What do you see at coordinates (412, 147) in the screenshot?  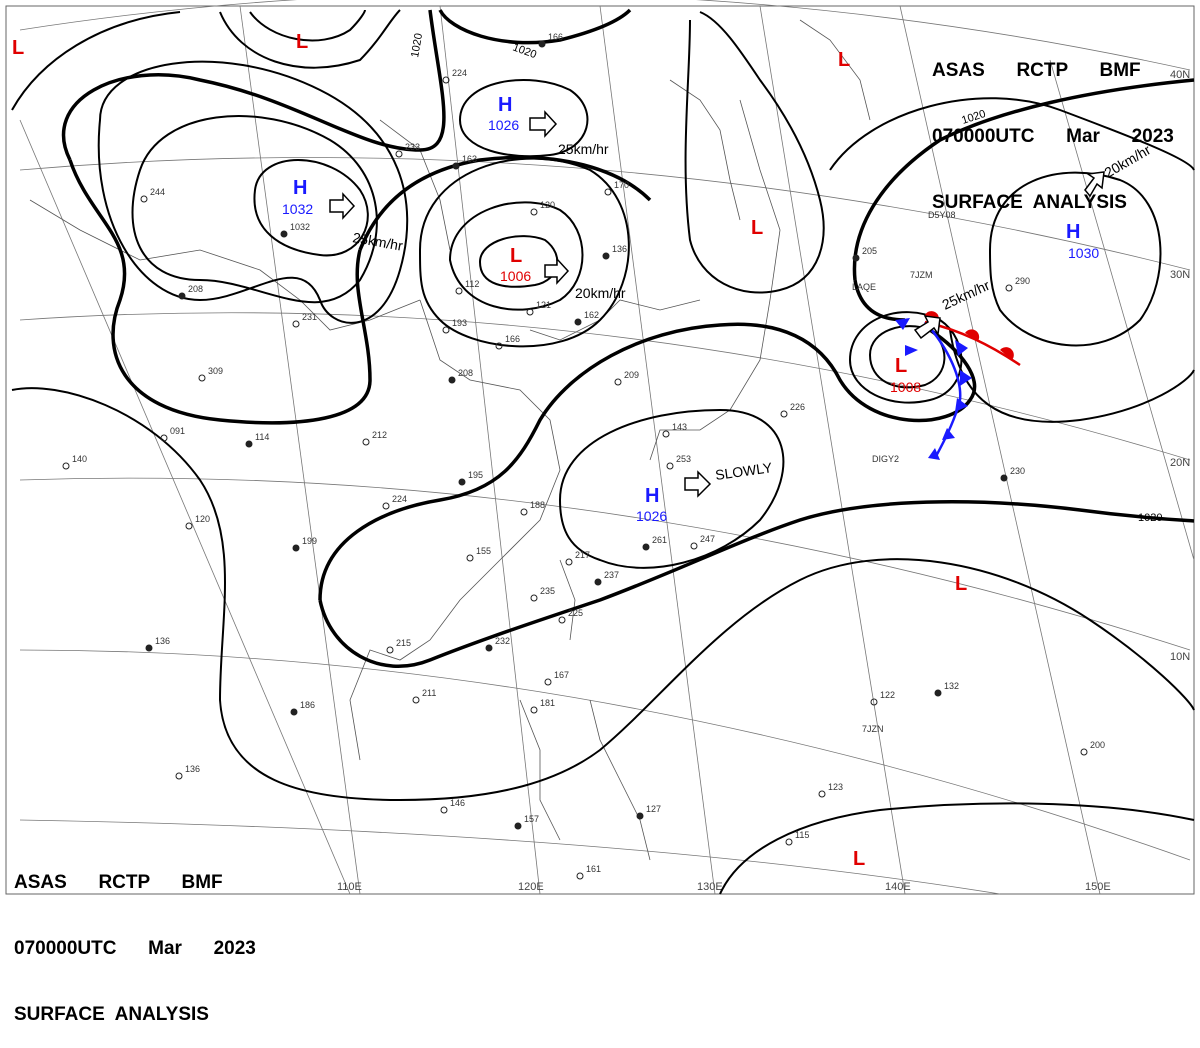 I see `station-reading: 233` at bounding box center [412, 147].